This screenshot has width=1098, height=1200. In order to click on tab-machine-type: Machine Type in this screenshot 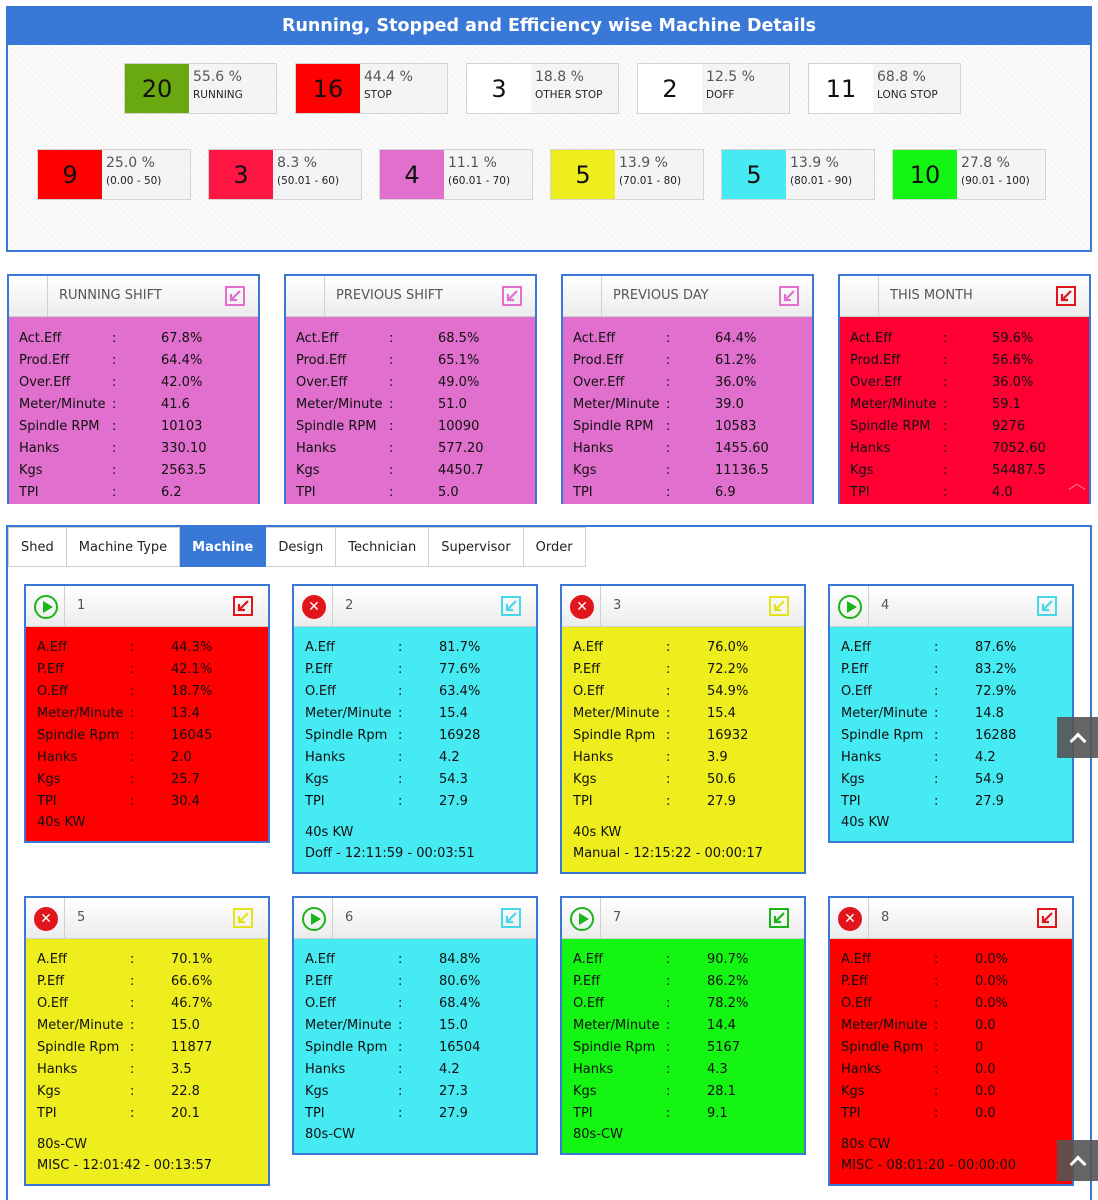, I will do `click(123, 547)`.